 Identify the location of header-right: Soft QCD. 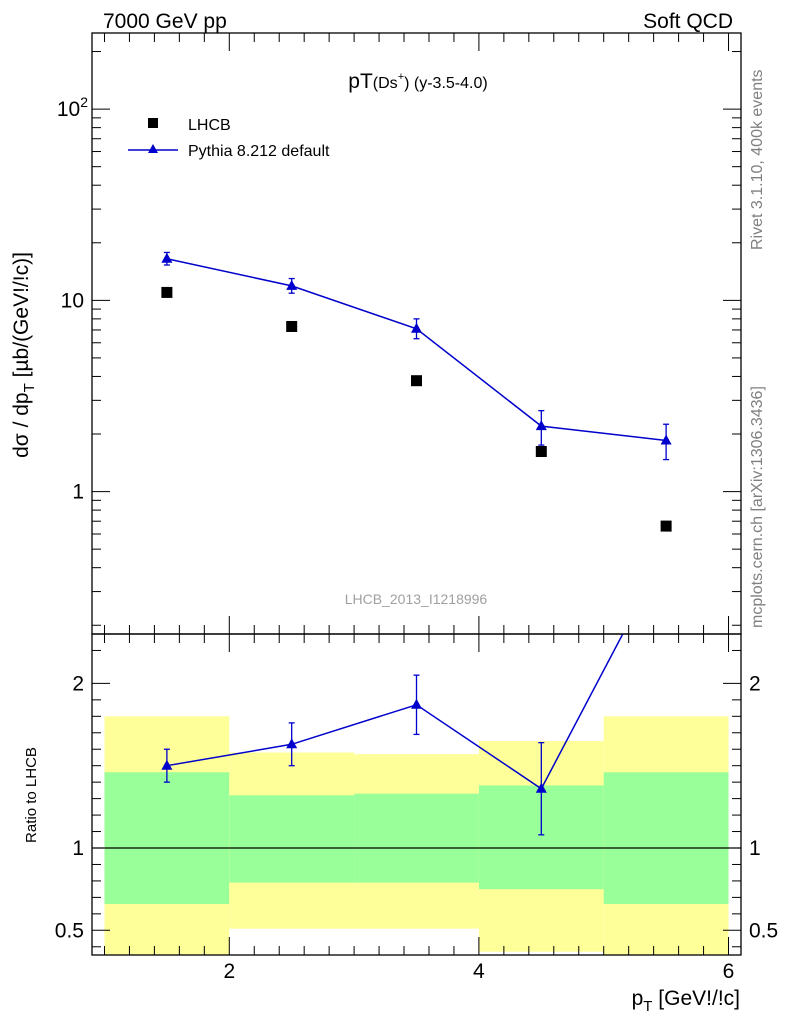
(688, 21).